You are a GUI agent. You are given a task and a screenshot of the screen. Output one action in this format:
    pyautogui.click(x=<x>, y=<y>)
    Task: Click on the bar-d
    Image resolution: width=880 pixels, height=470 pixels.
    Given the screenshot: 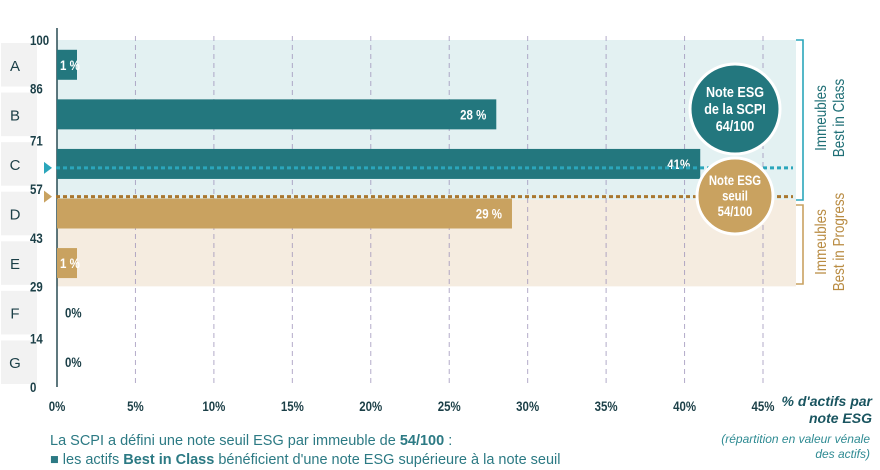 What is the action you would take?
    pyautogui.click(x=284, y=213)
    